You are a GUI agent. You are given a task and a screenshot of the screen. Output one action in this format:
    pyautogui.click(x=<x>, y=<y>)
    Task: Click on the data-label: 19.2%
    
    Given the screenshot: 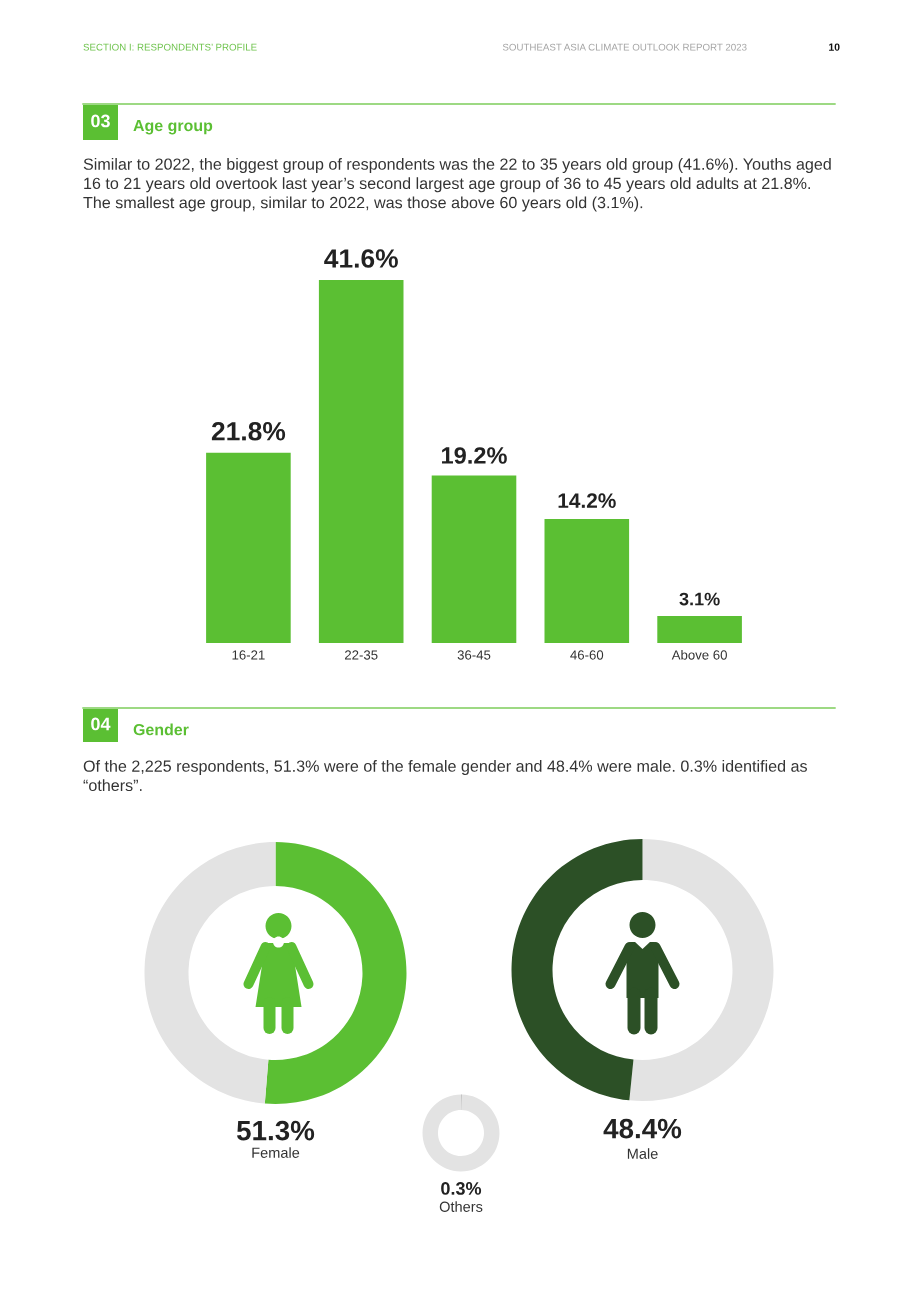 What is the action you would take?
    pyautogui.click(x=474, y=455)
    